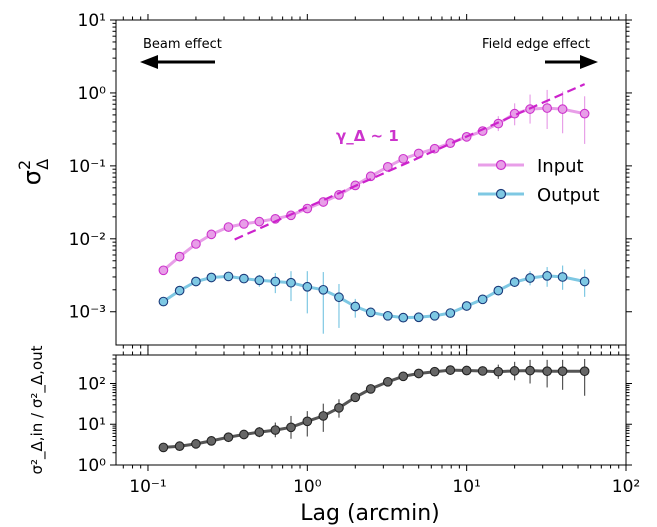  I want to click on beam-effect-label: Beam effect, so click(182, 44).